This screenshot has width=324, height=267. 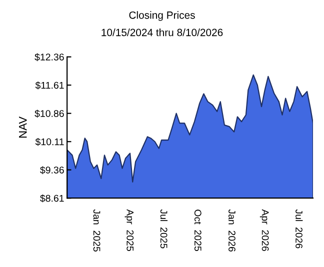 What do you see at coordinates (49, 142) in the screenshot?
I see `y-tick-label: $10.11` at bounding box center [49, 142].